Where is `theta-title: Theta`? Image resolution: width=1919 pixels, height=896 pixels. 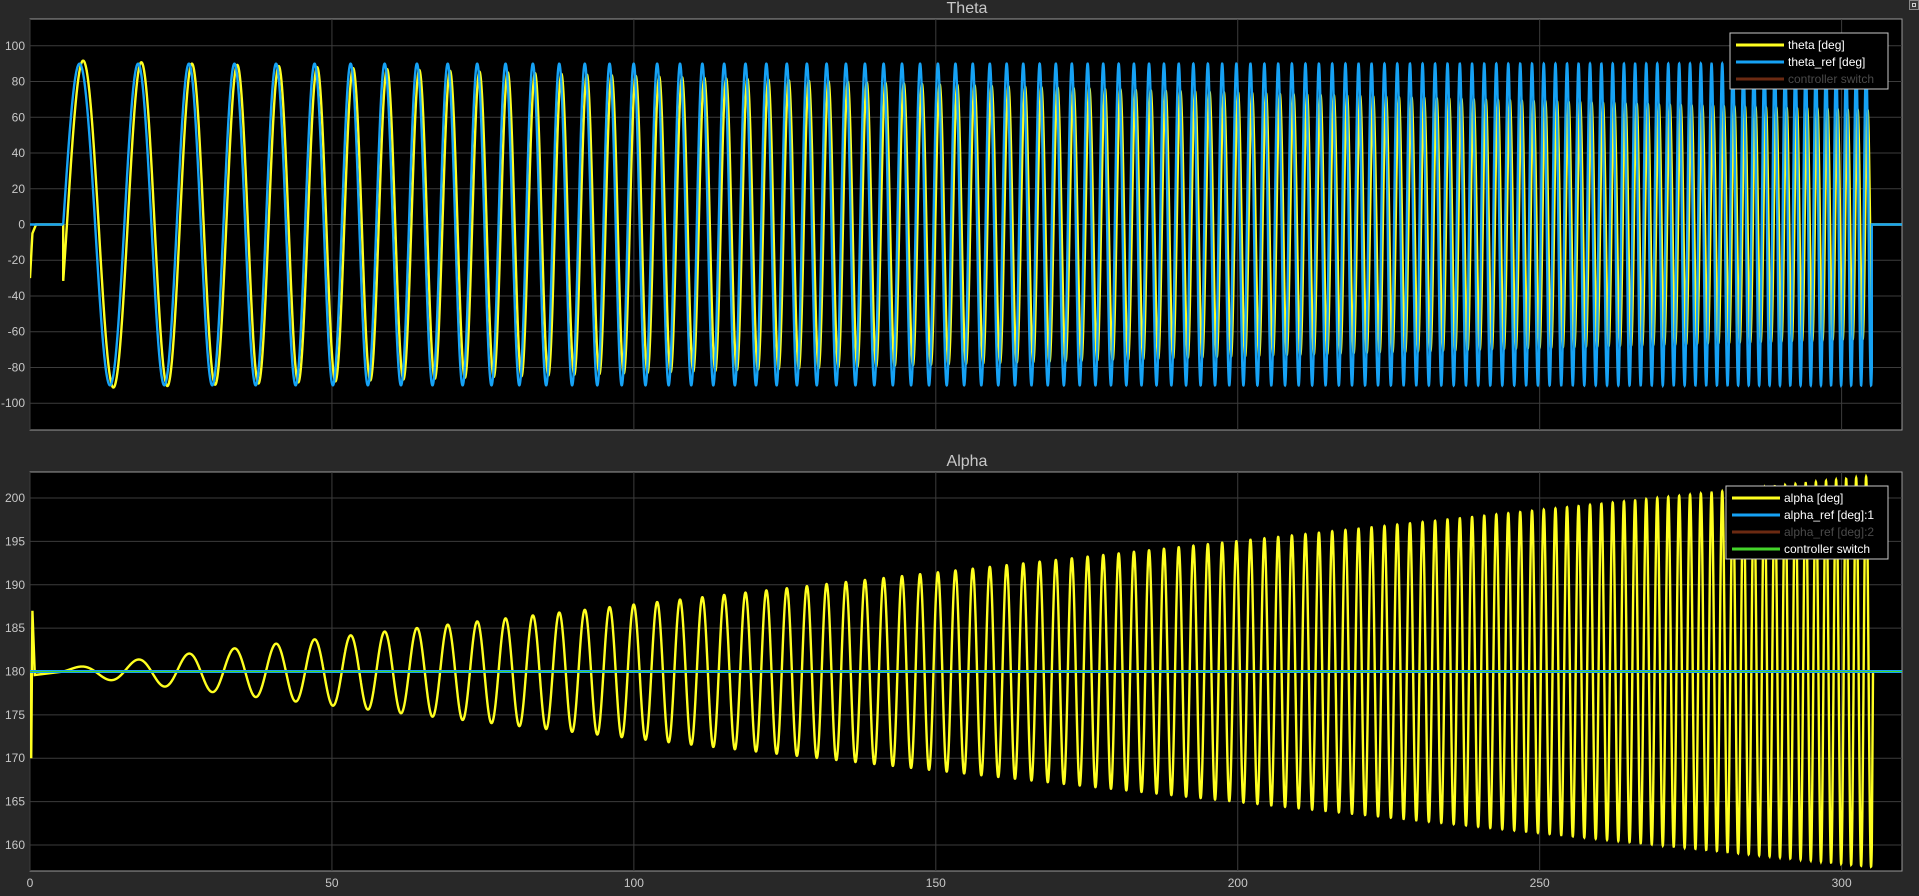
theta-title: Theta is located at coordinates (967, 8).